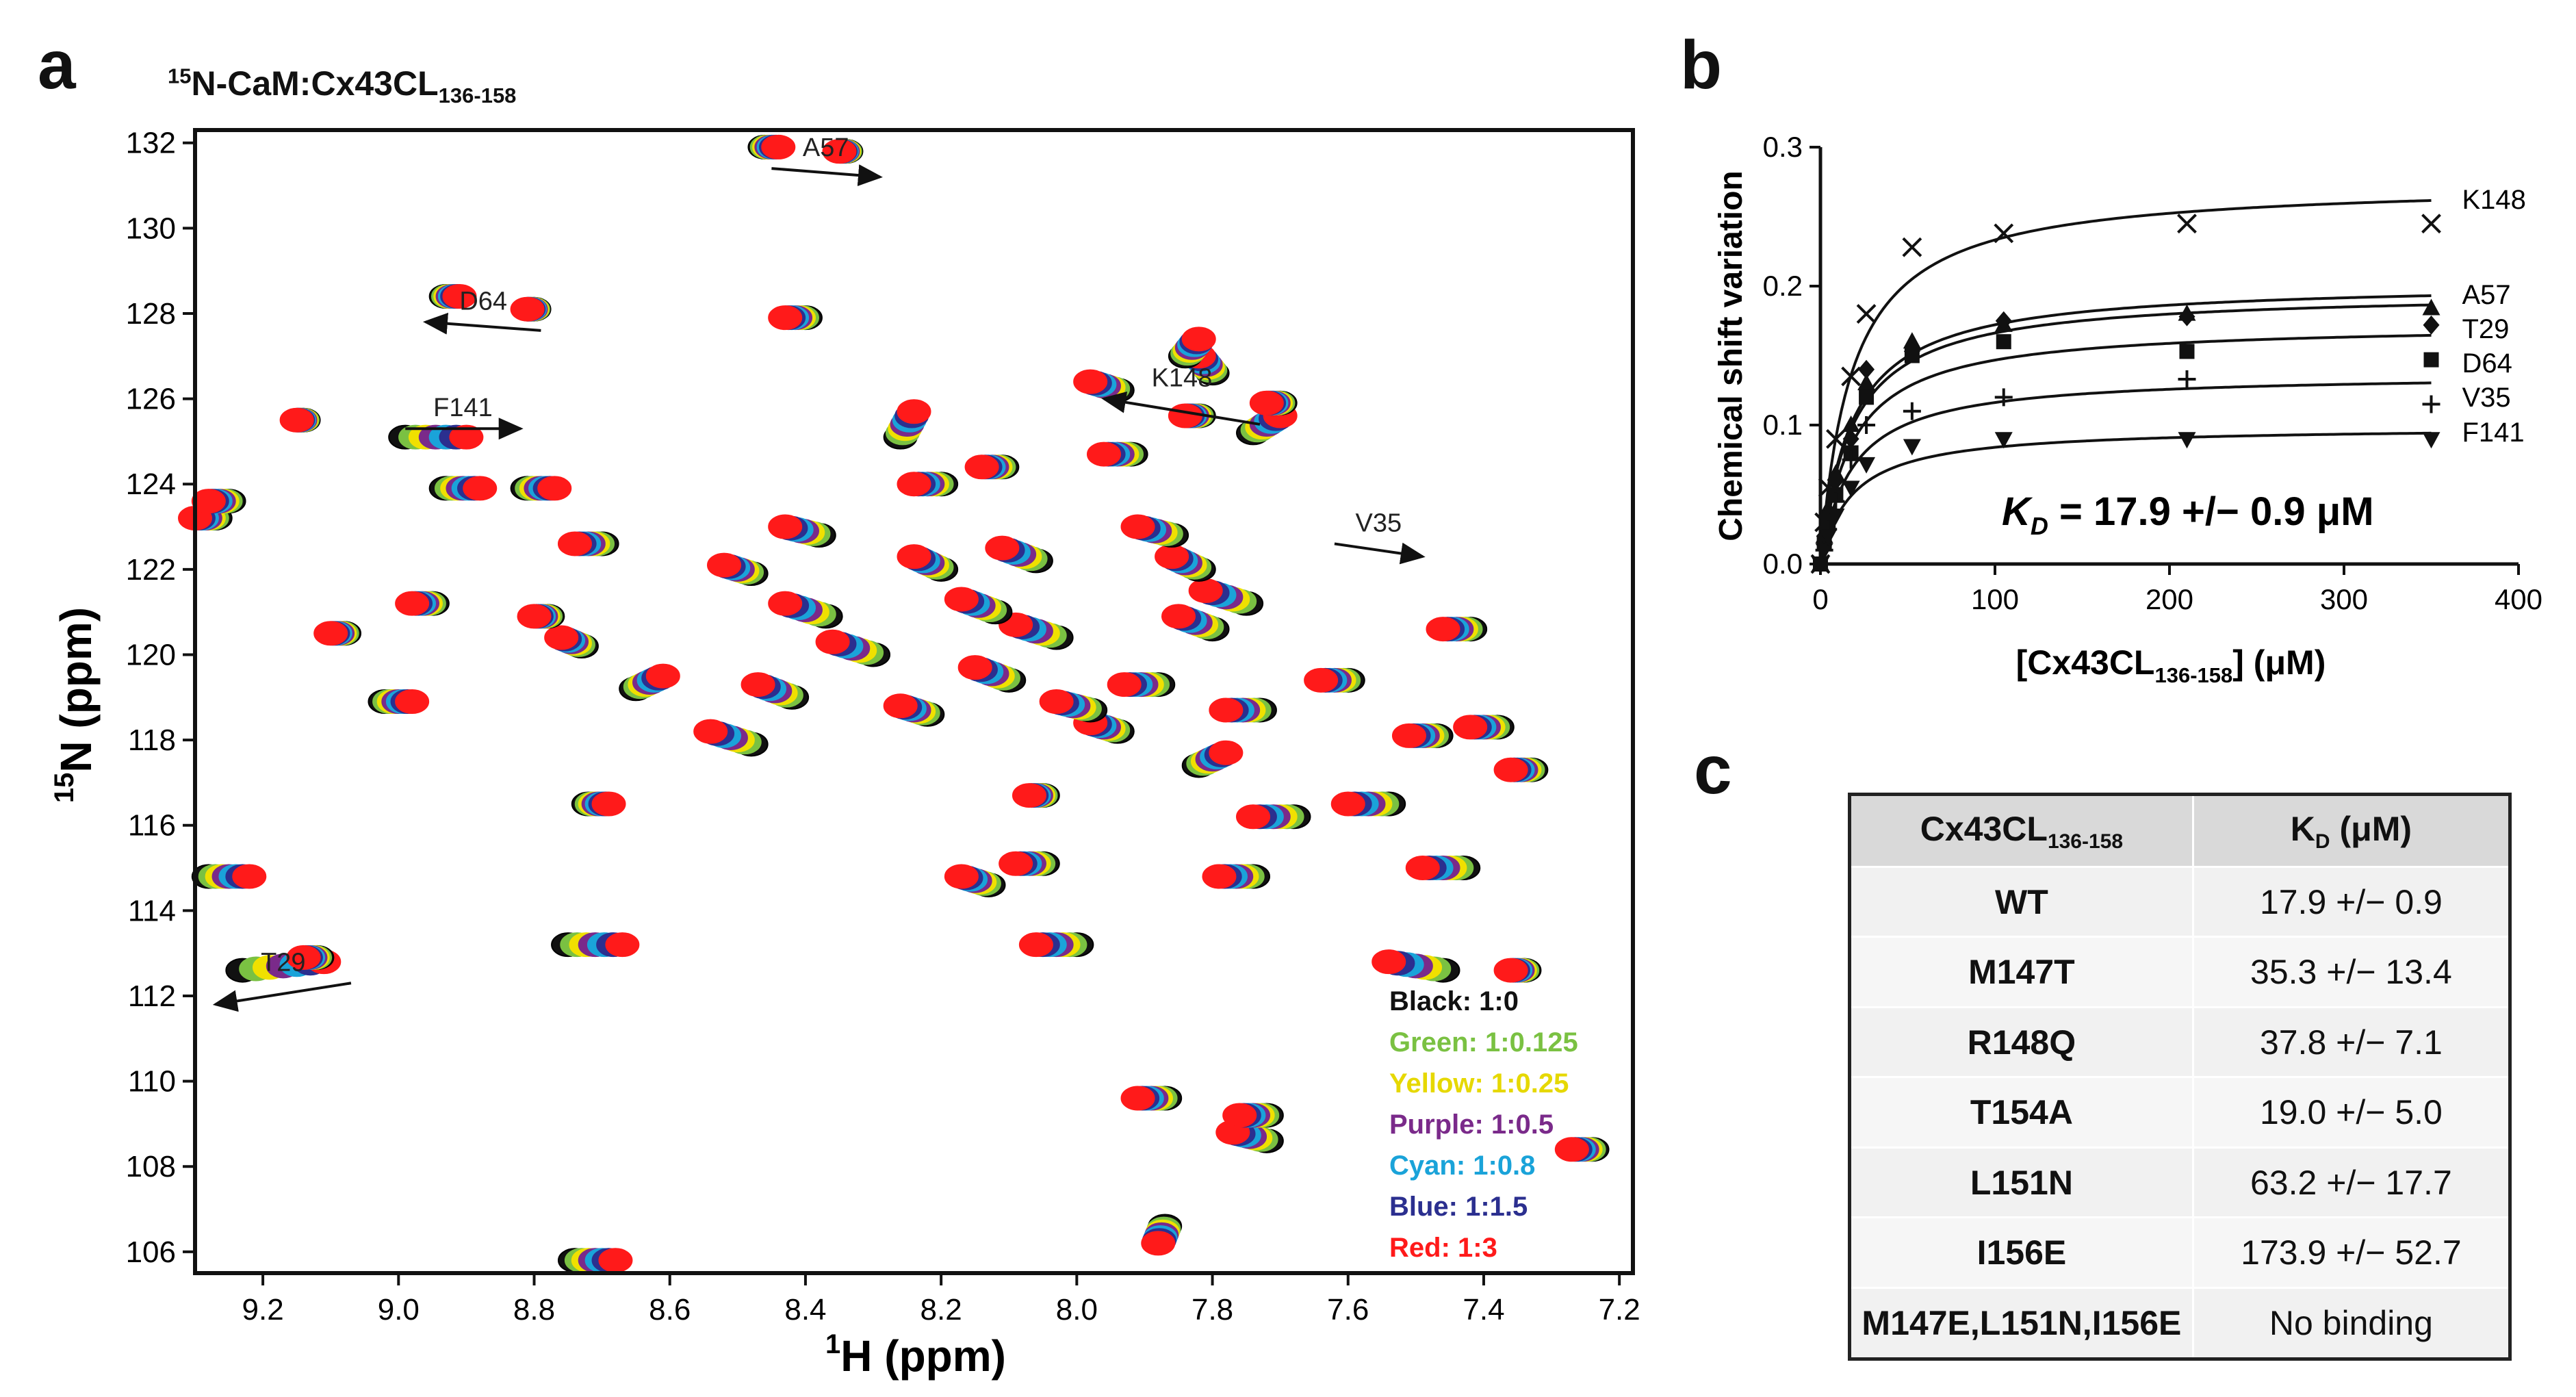 The width and height of the screenshot is (2576, 1397). What do you see at coordinates (1731, 355) in the screenshot?
I see `binding-y-axis-label: Chemical shift variation` at bounding box center [1731, 355].